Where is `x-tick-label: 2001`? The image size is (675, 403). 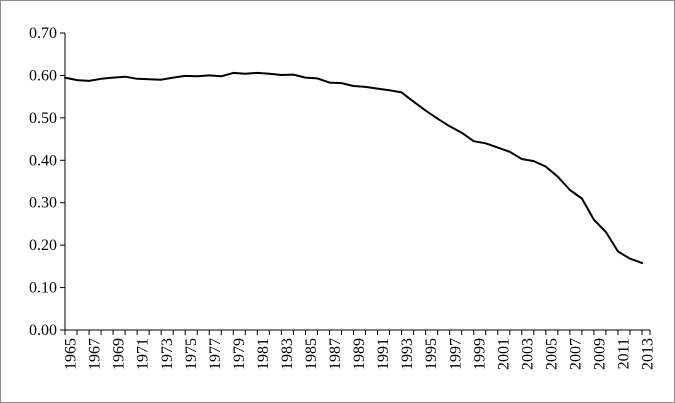 x-tick-label: 2001 is located at coordinates (503, 354).